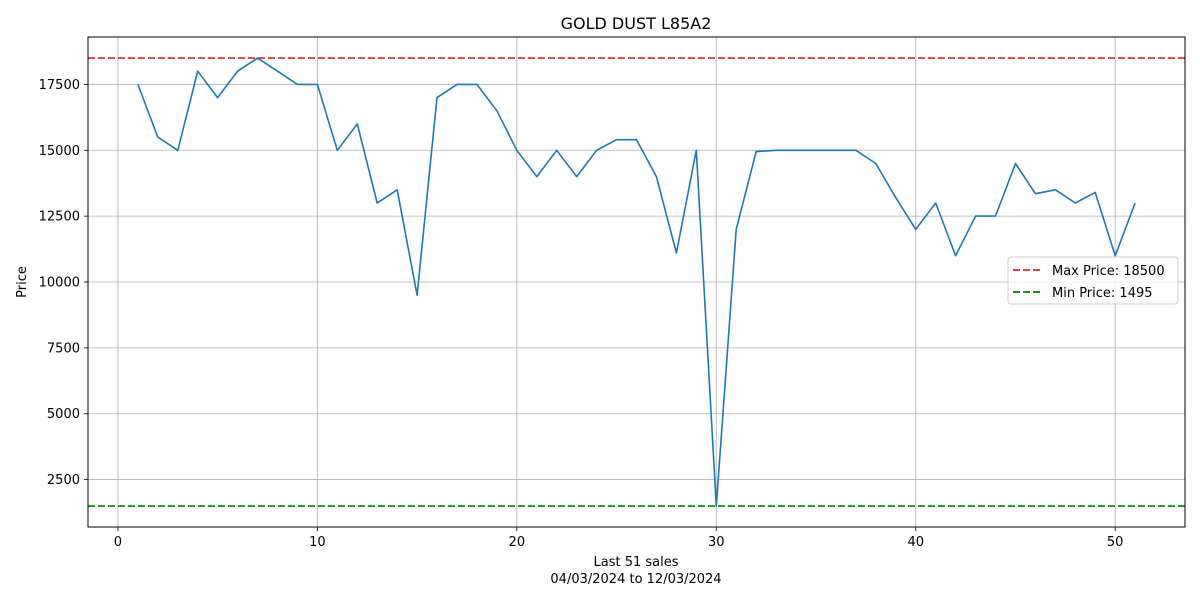 The width and height of the screenshot is (1200, 600). What do you see at coordinates (636, 23) in the screenshot?
I see `chart-title: GOLD DUST L85A2` at bounding box center [636, 23].